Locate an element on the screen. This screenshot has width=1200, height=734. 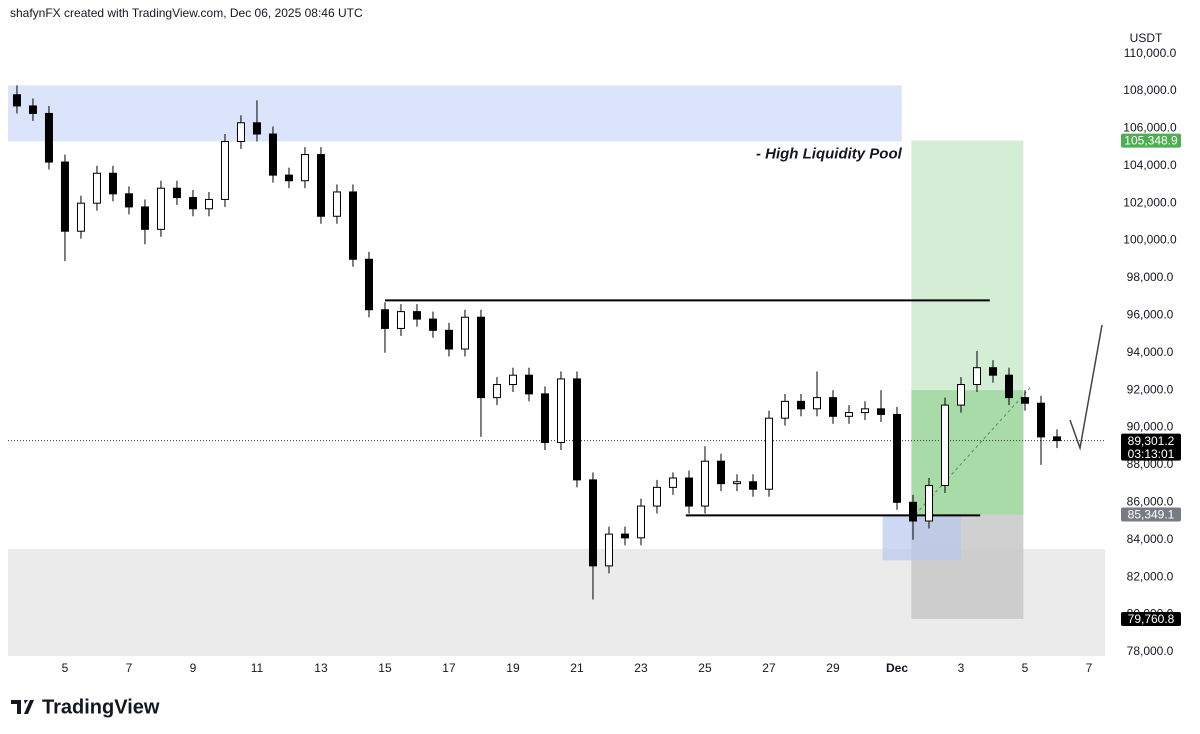
x-tick-label: 13 is located at coordinates (321, 668).